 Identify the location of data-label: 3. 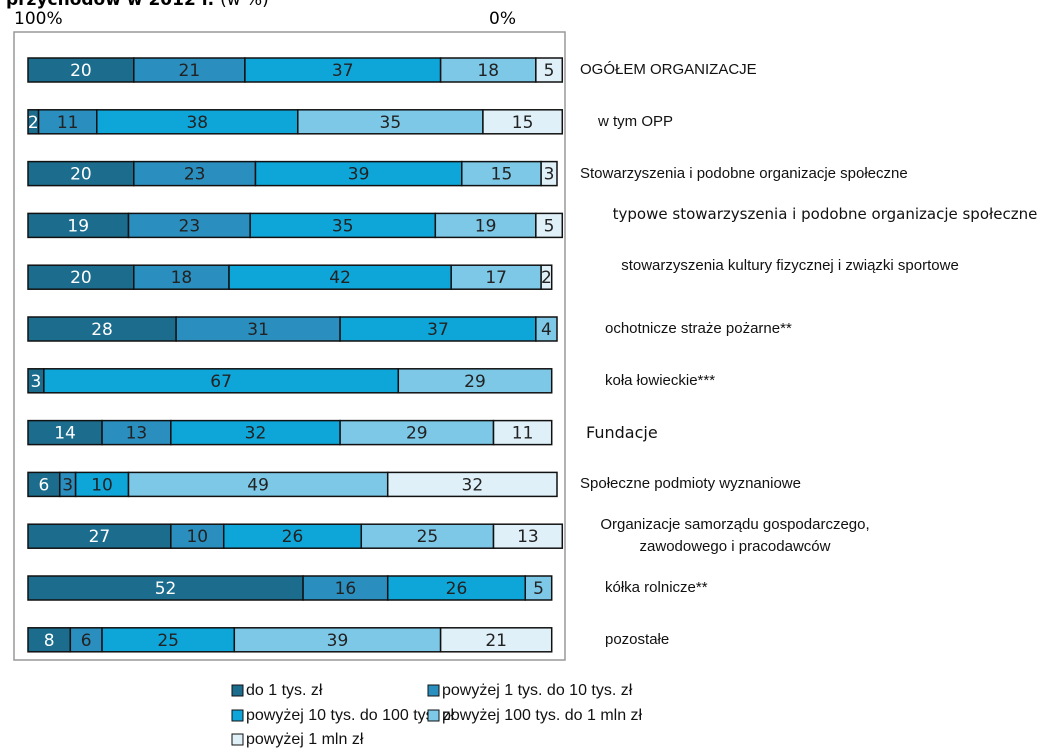
(67, 485).